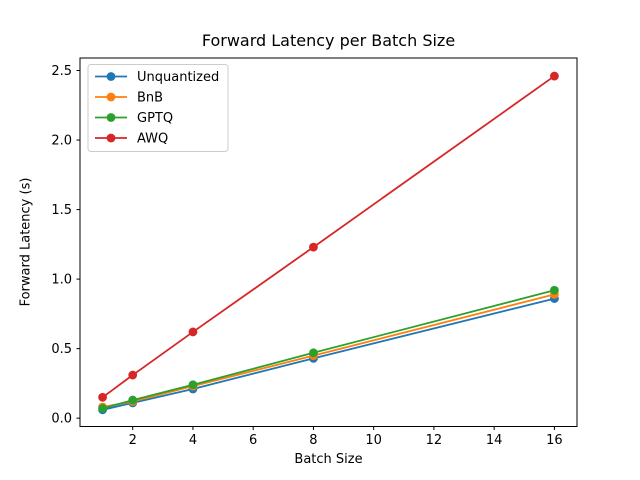  I want to click on legend-label-AWQ: AWQ, so click(152, 139).